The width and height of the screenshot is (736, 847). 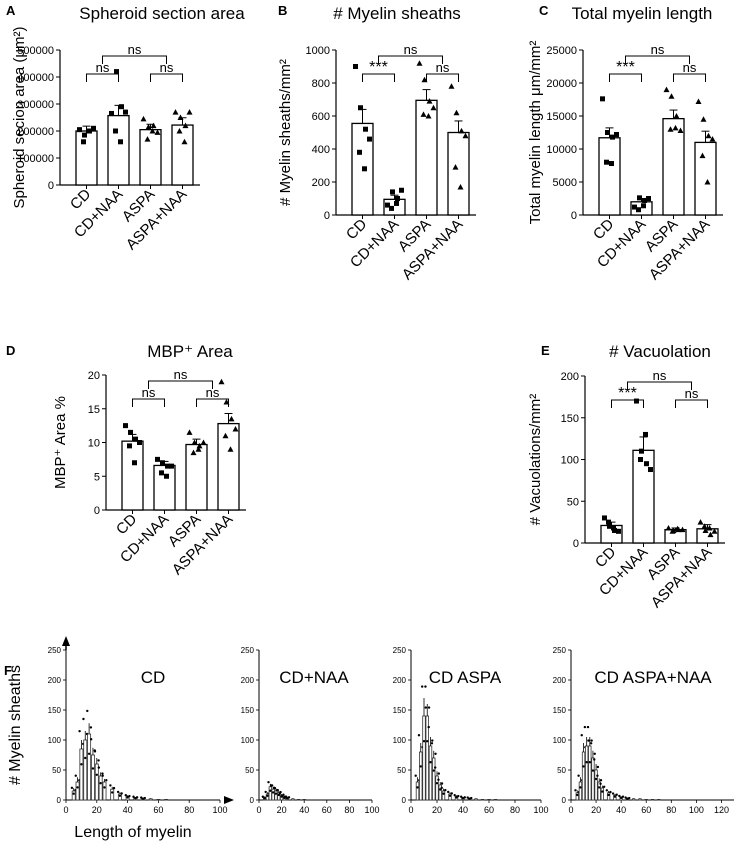 What do you see at coordinates (400, 740) in the screenshot?
I see `y-tick-label: 100` at bounding box center [400, 740].